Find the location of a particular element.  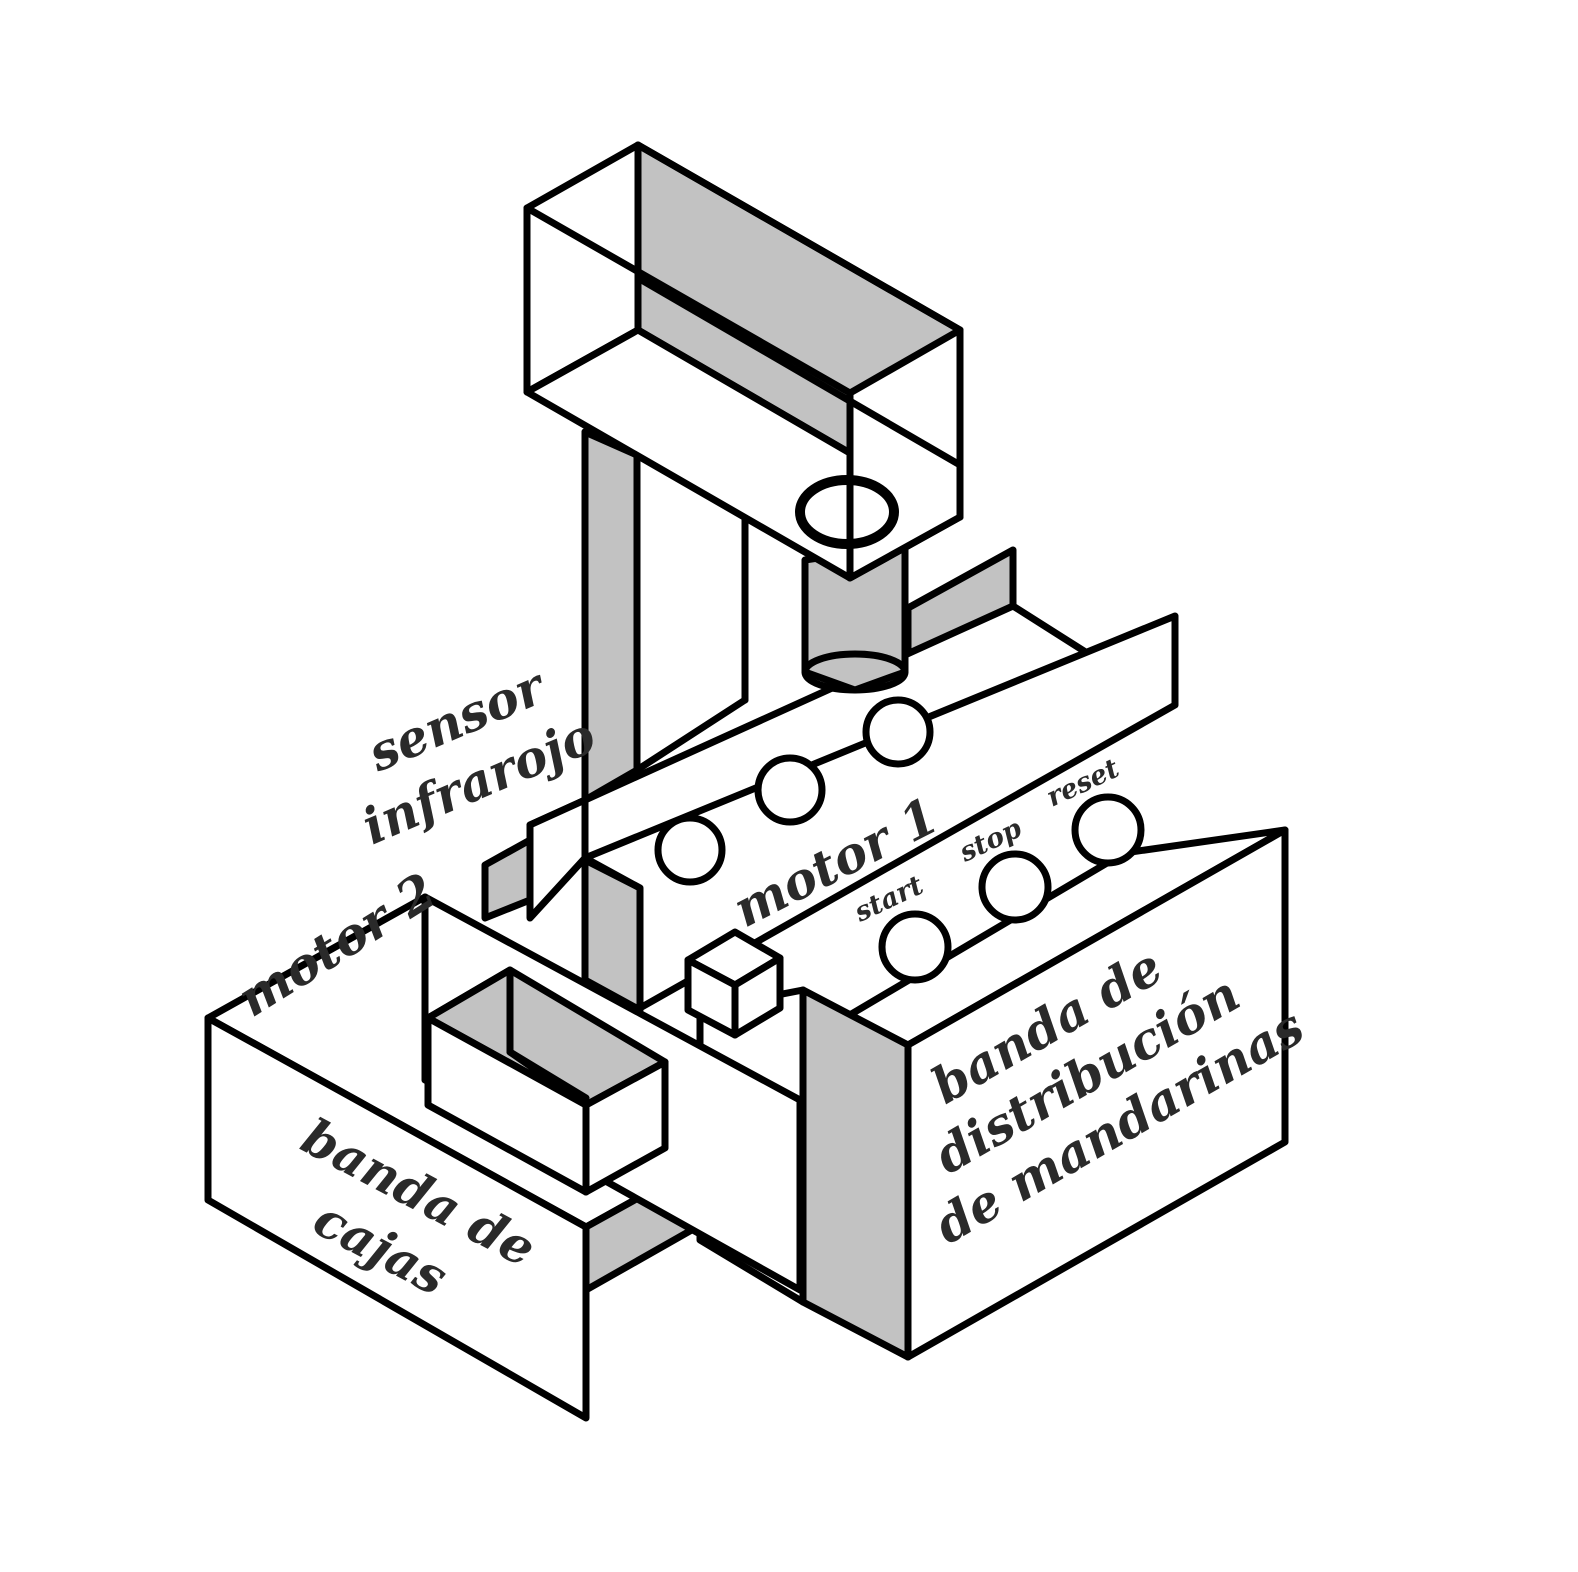

sensor-lens is located at coordinates (847, 512).